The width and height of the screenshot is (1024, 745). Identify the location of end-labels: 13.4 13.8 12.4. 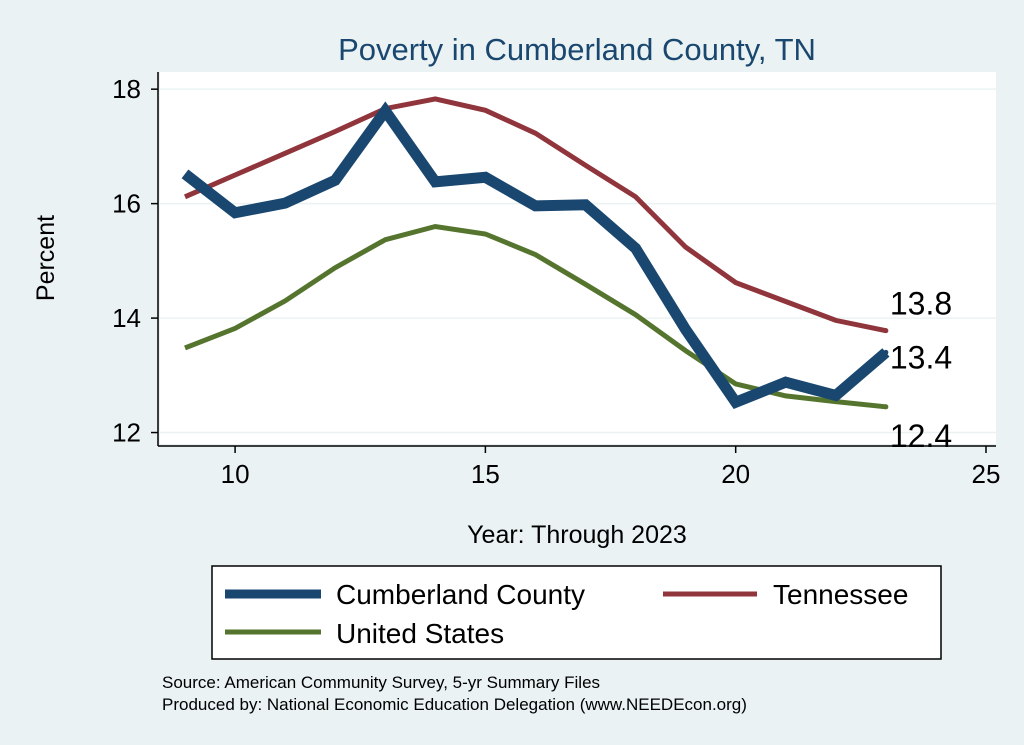
(921, 370).